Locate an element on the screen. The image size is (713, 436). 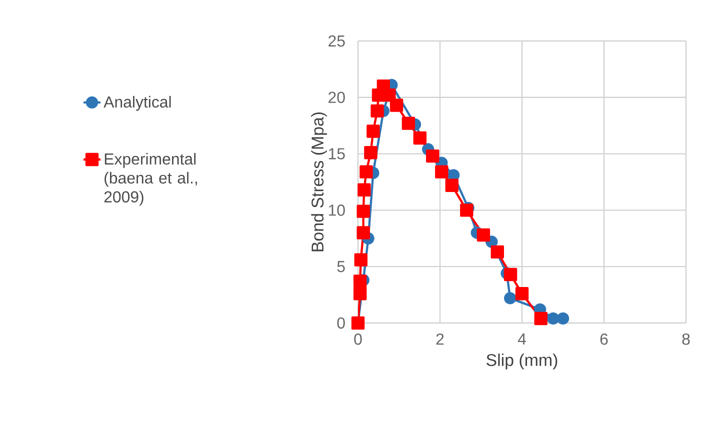
x-axis-title: Slip (mm) is located at coordinates (522, 362).